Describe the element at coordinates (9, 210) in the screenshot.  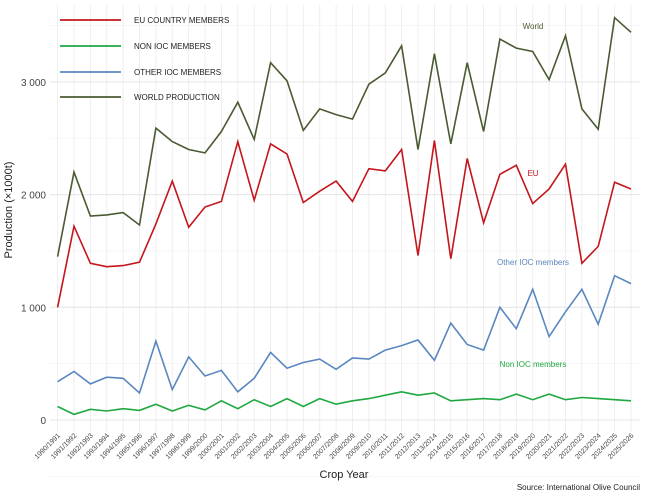
I see `y-axis-title: Production (×1000t)` at that location.